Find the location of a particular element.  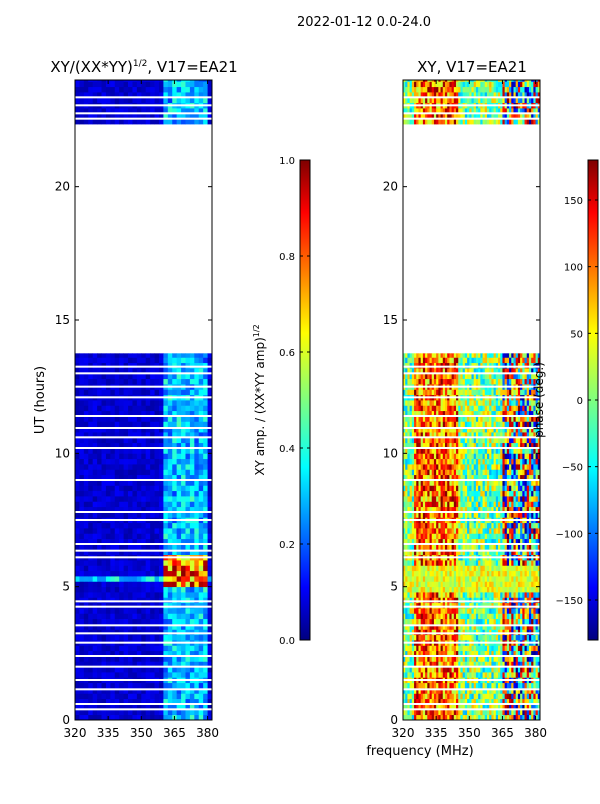

colorbar-tick-label: 0.8 is located at coordinates (287, 257).